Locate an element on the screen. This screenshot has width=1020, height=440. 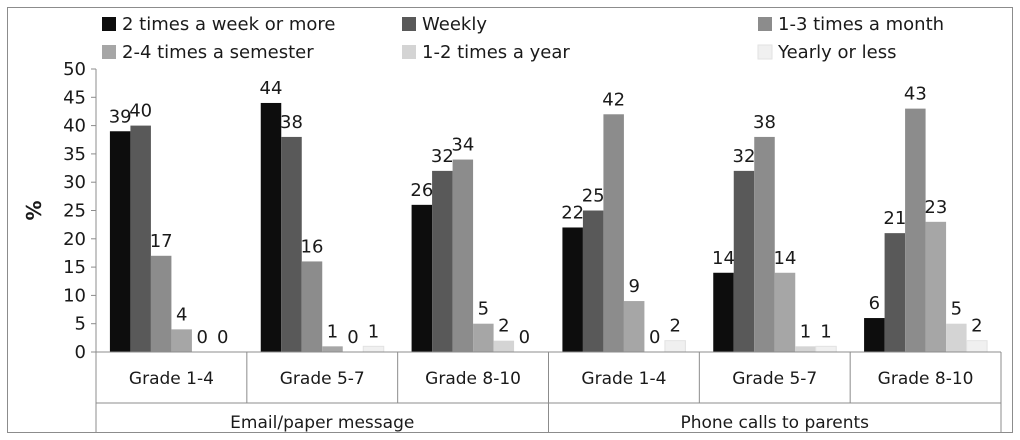
data-label: 39 is located at coordinates (120, 116).